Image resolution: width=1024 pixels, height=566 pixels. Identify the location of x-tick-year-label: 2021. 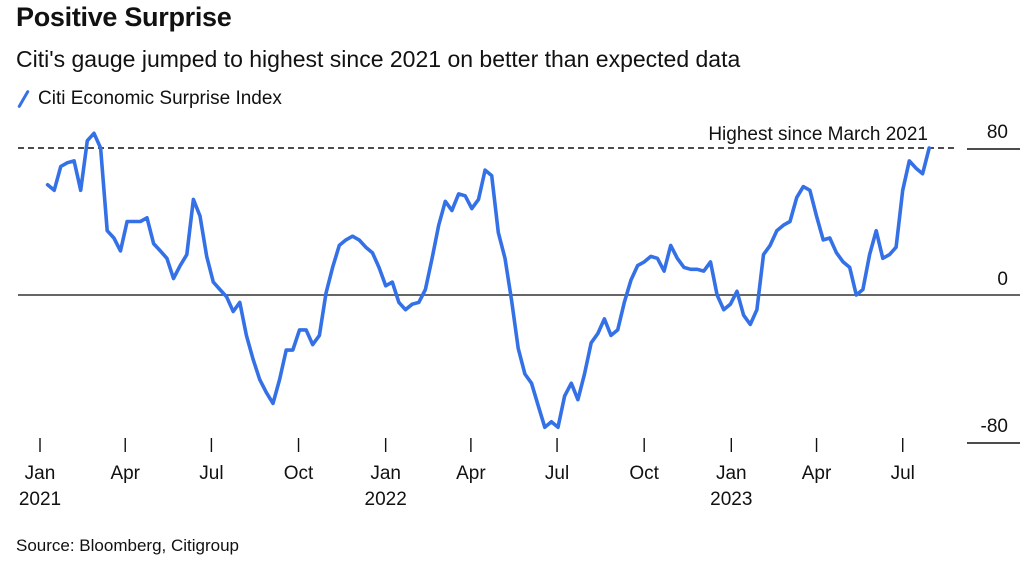
(40, 499).